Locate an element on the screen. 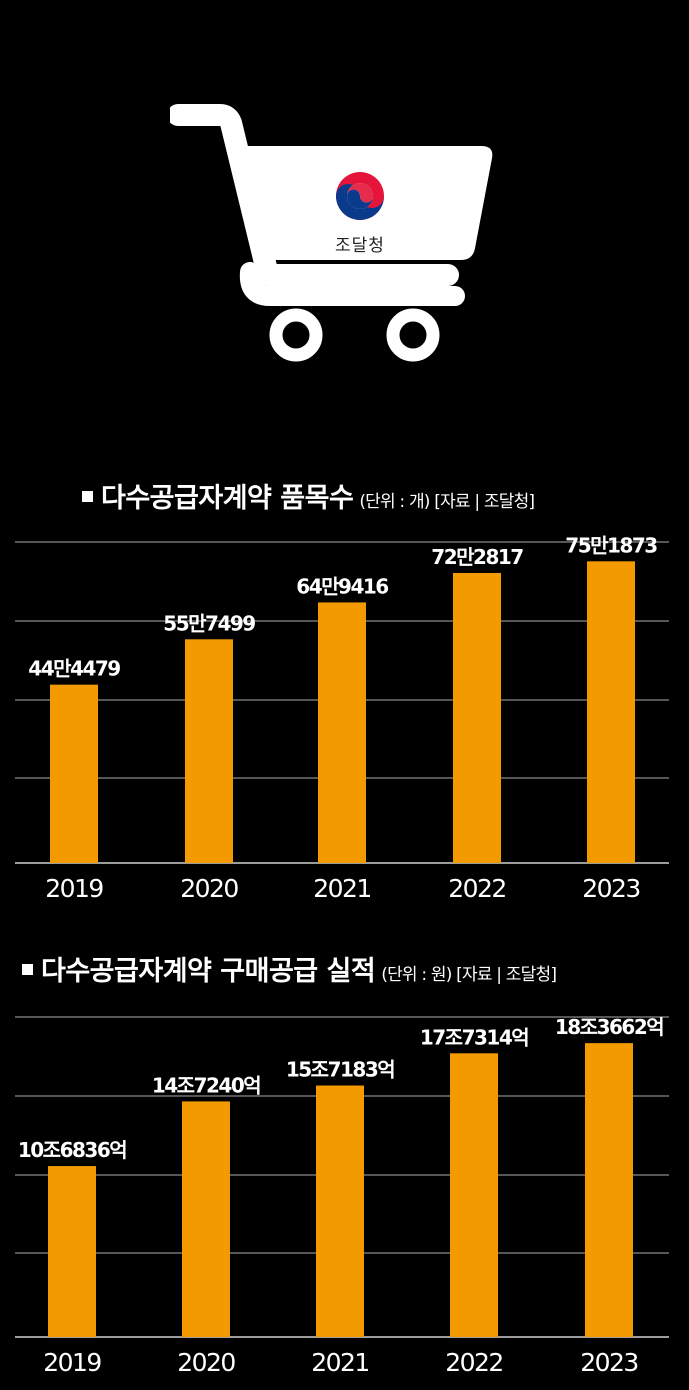 This screenshot has width=689, height=1390. logo-text: 조달청 is located at coordinates (360, 246).